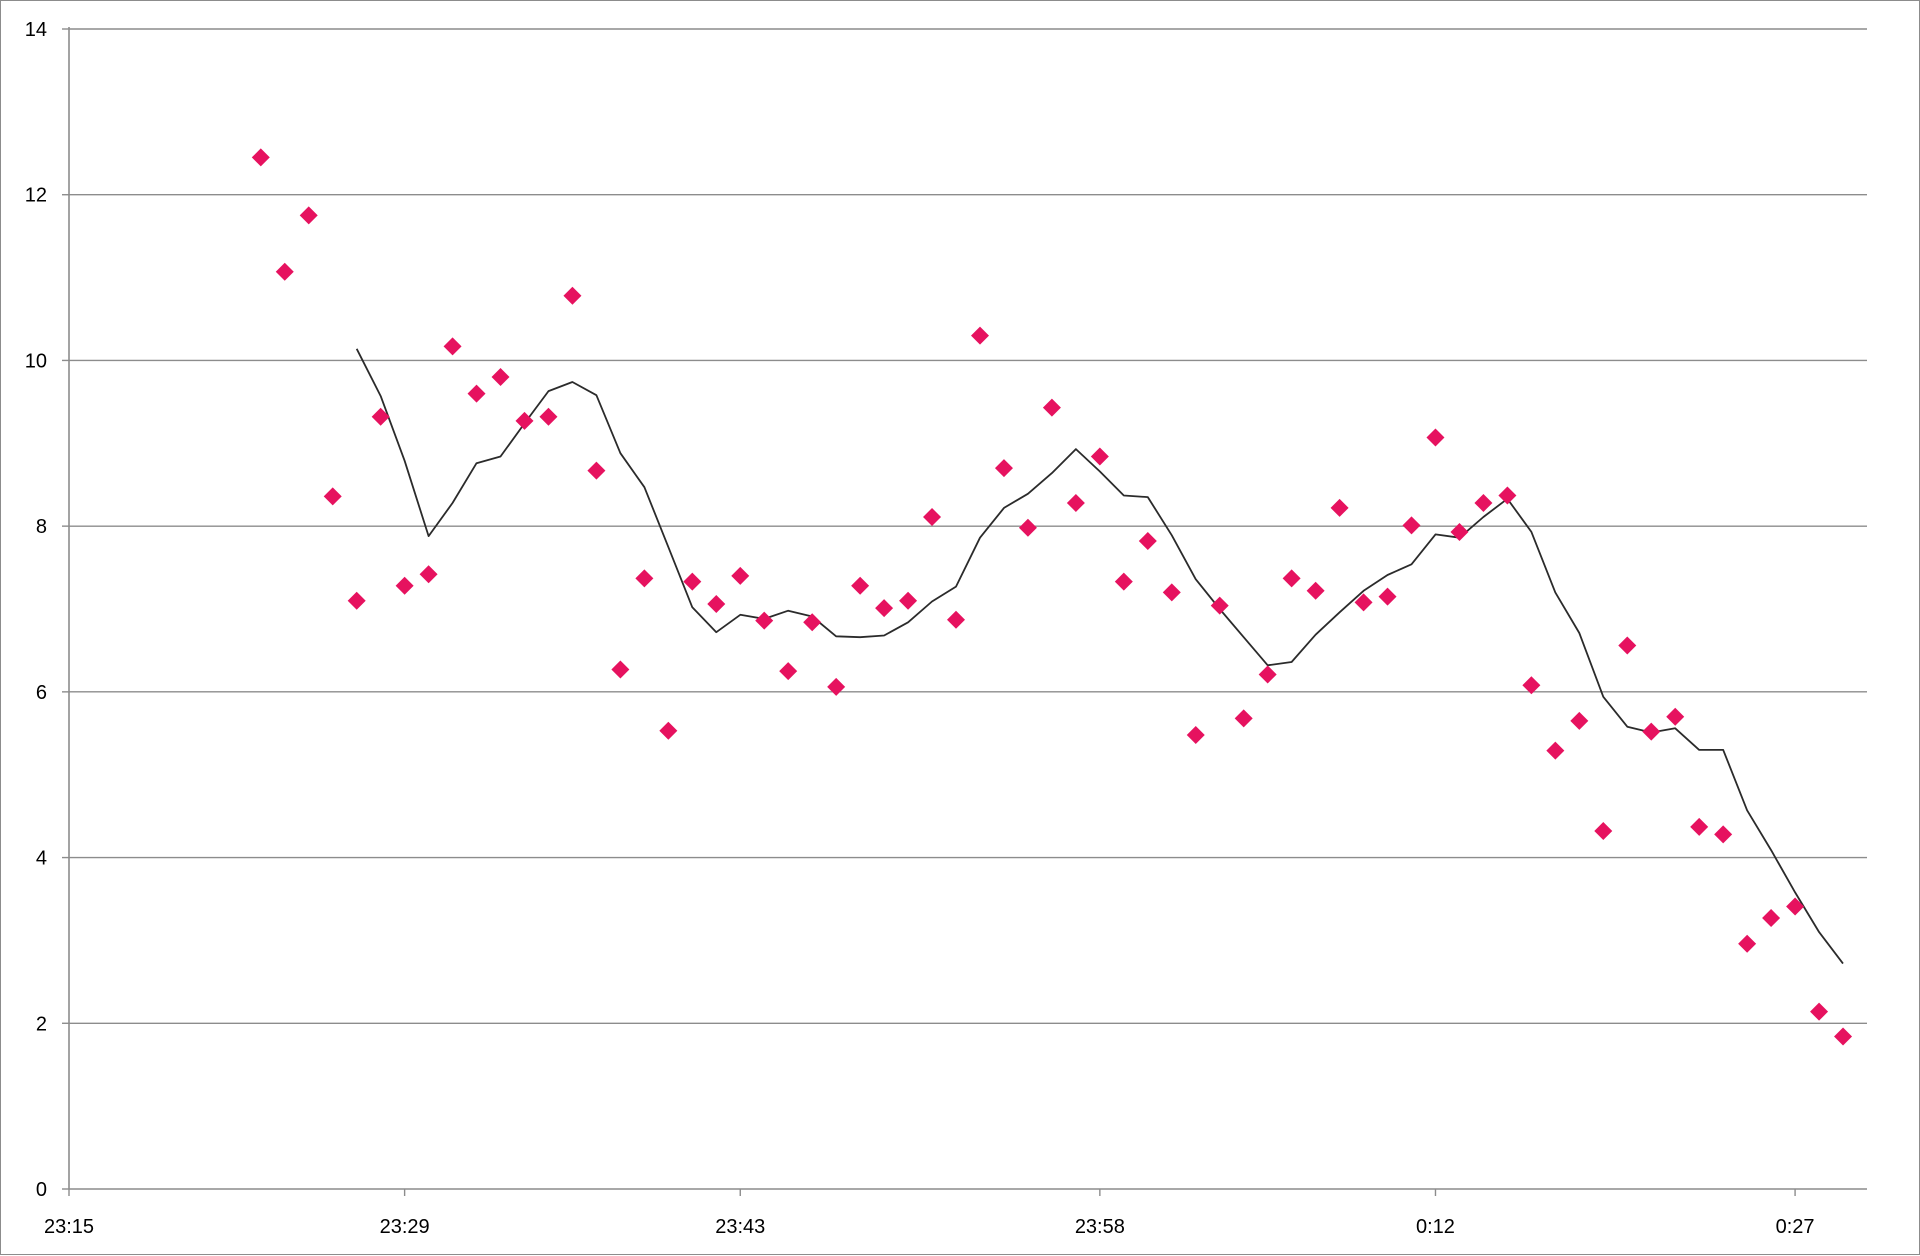 The width and height of the screenshot is (1920, 1256). What do you see at coordinates (41, 1024) in the screenshot?
I see `y-tick-label: 2` at bounding box center [41, 1024].